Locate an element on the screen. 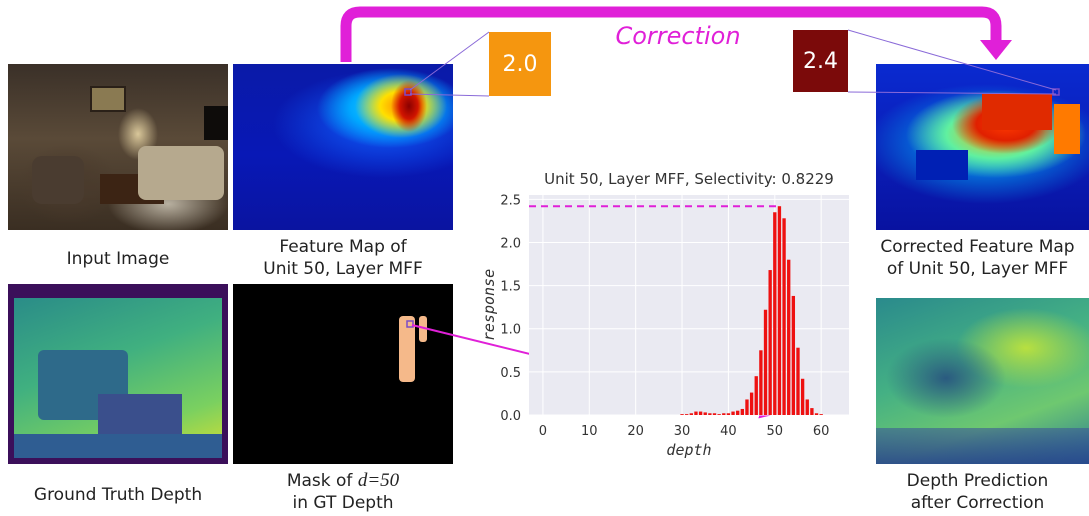 This screenshot has height=516, width=1089. input-image is located at coordinates (118, 147).